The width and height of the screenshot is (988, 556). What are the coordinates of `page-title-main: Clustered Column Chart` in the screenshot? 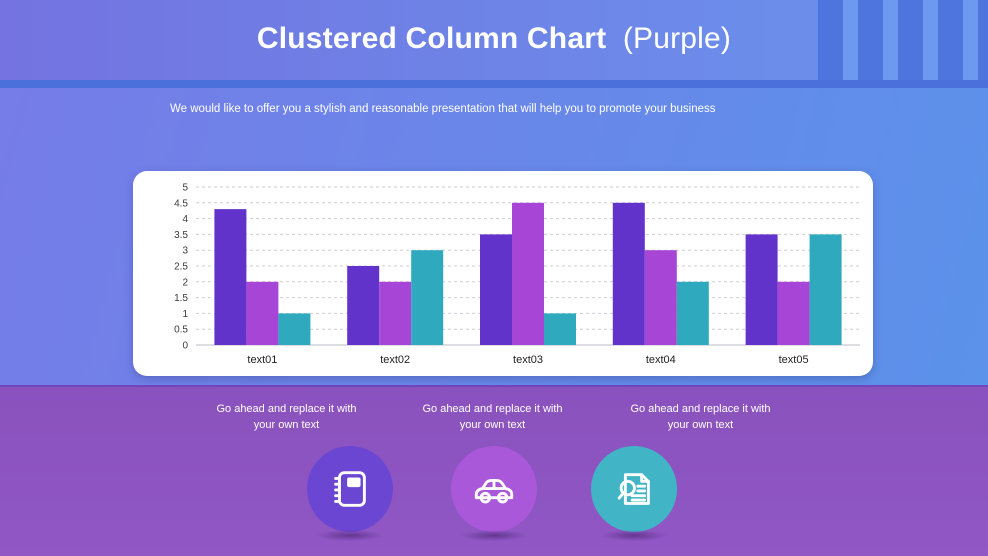 It's located at (431, 38).